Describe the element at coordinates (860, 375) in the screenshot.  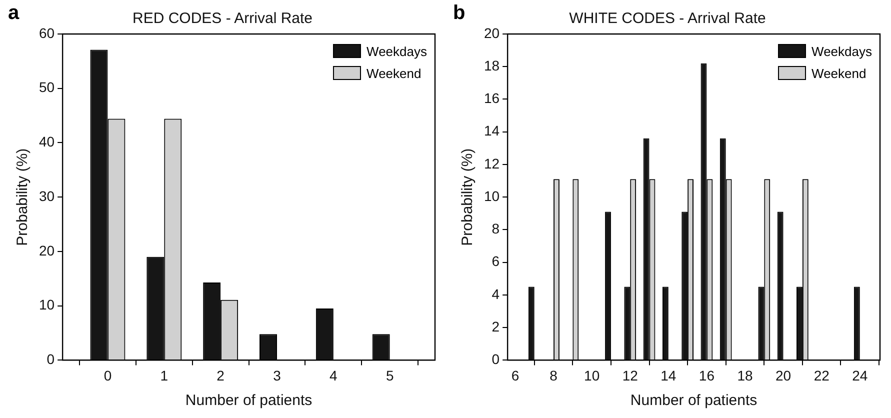
I see `x-tick-label: 24` at that location.